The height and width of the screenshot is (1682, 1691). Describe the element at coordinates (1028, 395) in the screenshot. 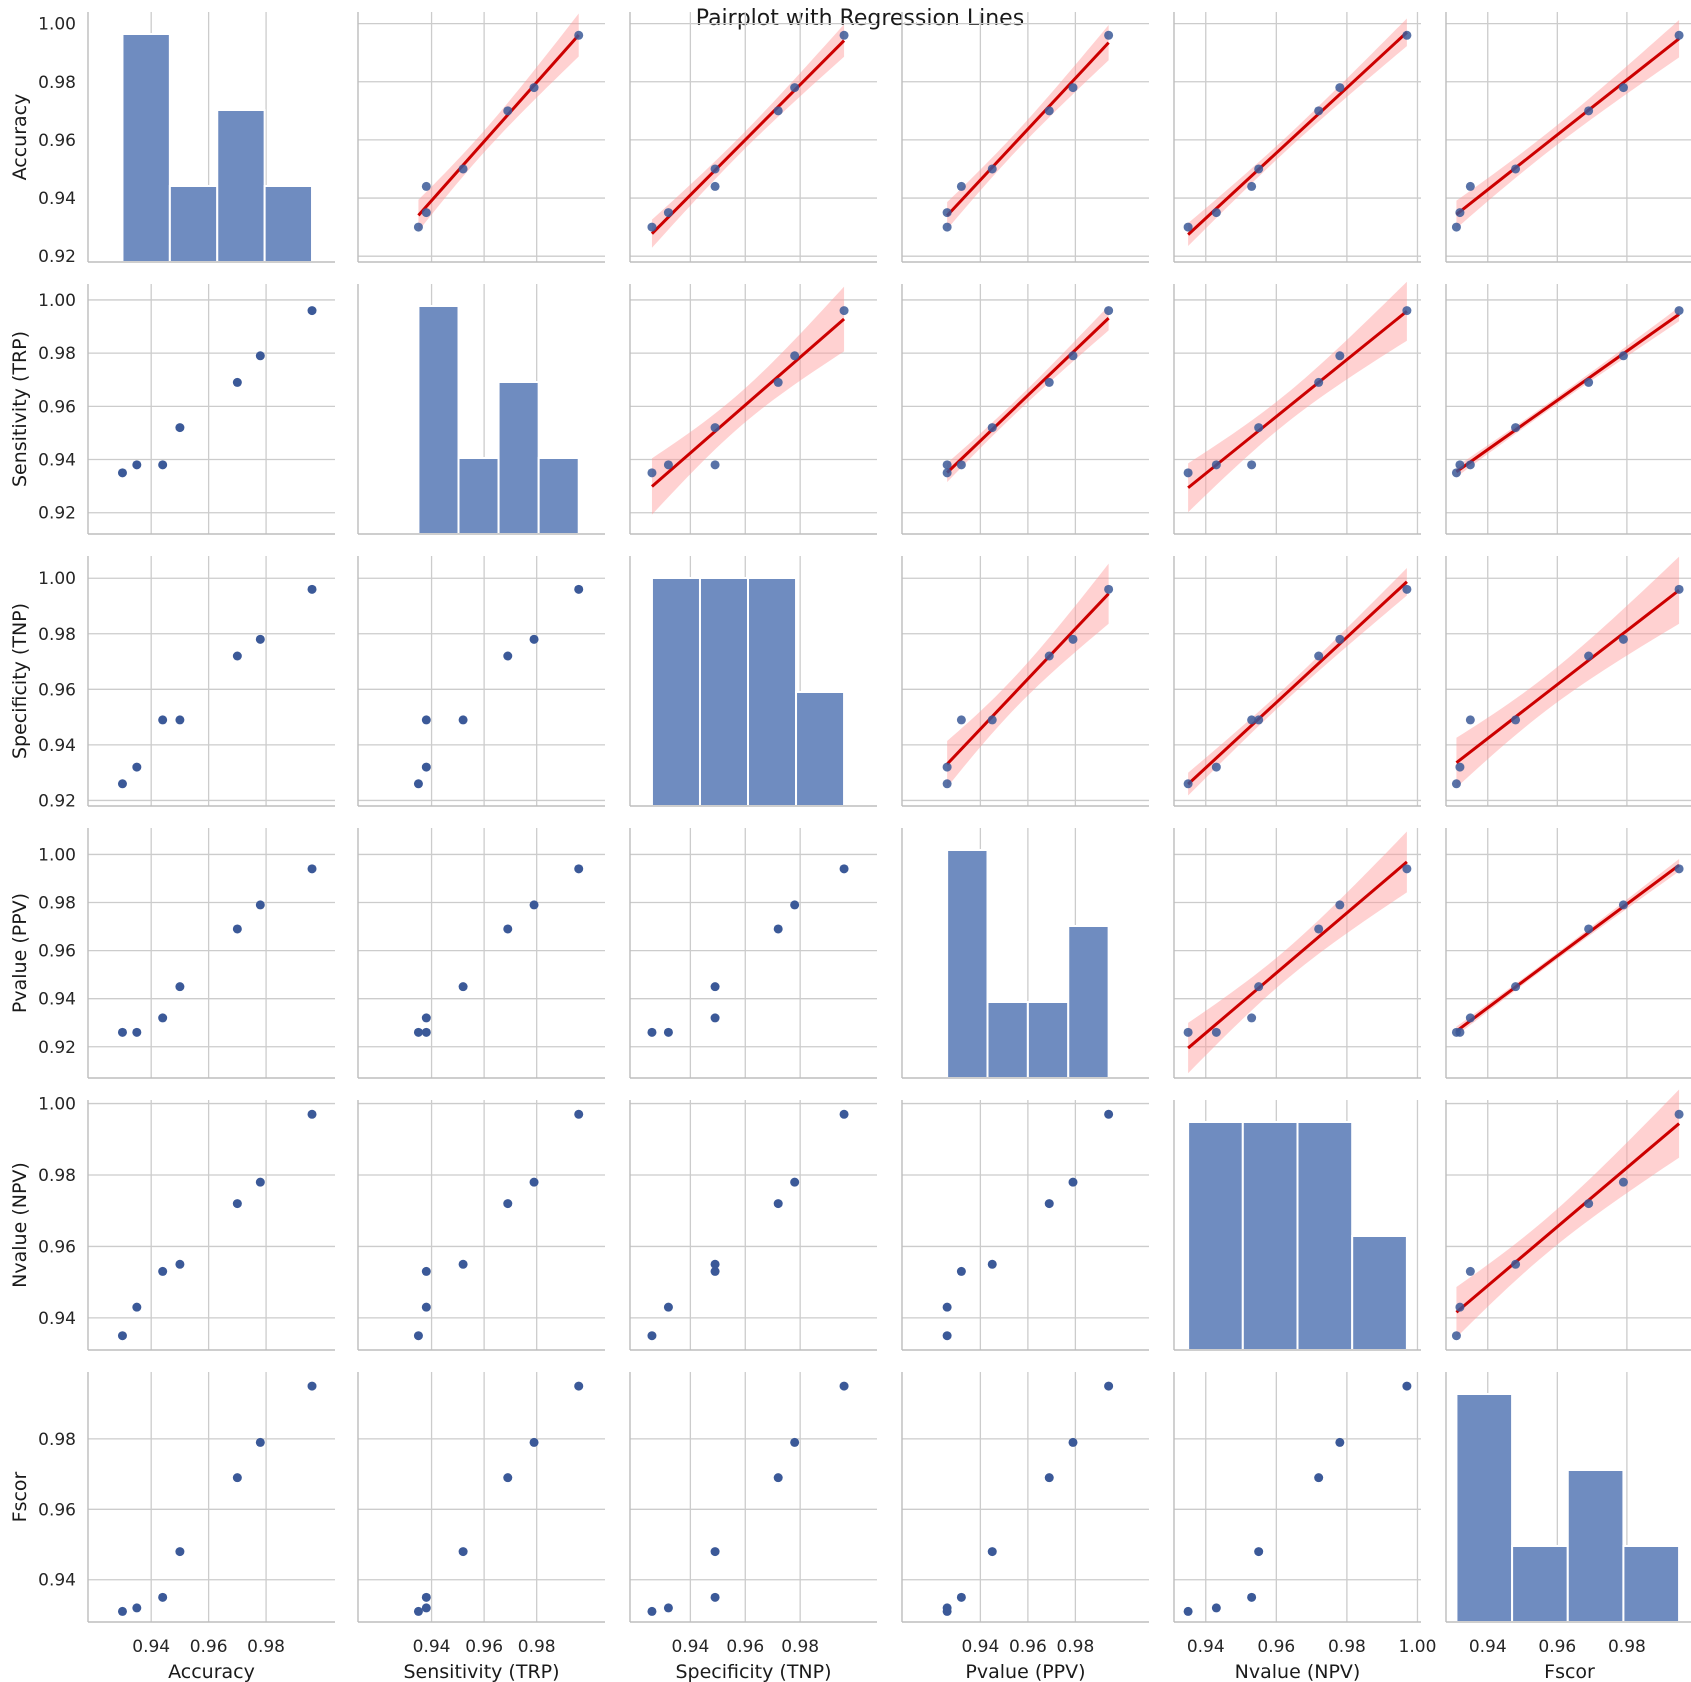

I see `panel-sensitivity-trp-vs-pvalue-ppv-regression-line` at that location.